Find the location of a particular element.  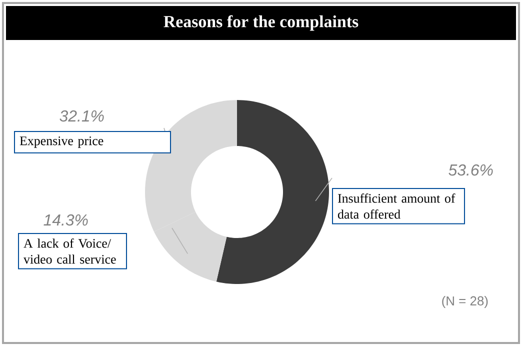

chart-title: Reasons for the complaints is located at coordinates (261, 23).